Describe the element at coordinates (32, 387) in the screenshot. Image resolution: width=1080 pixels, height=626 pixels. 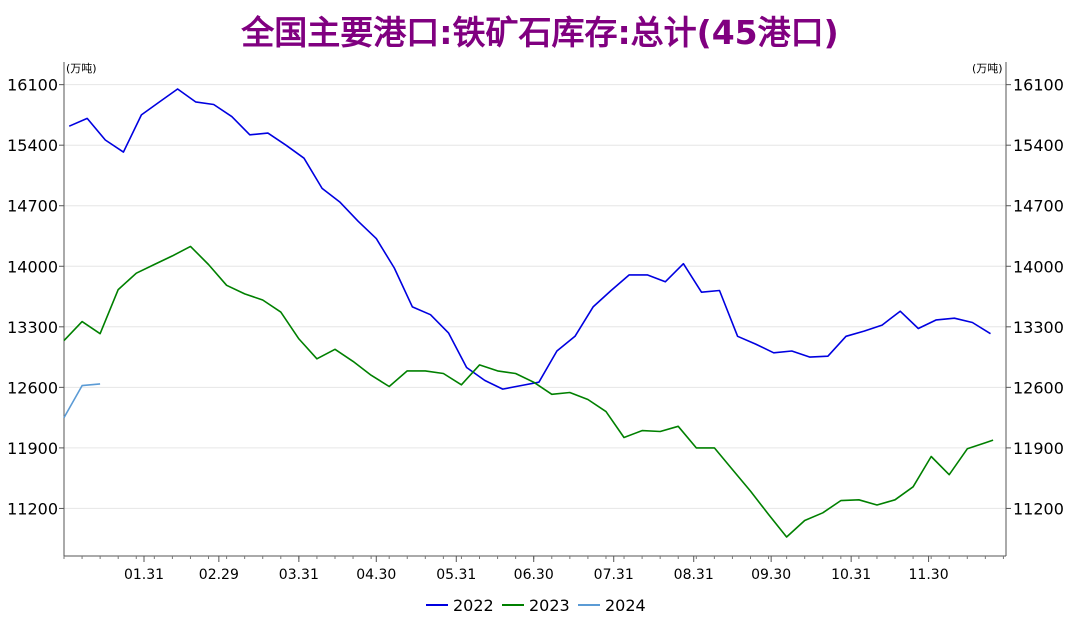
I see `y-tick-label-left: 12600` at that location.